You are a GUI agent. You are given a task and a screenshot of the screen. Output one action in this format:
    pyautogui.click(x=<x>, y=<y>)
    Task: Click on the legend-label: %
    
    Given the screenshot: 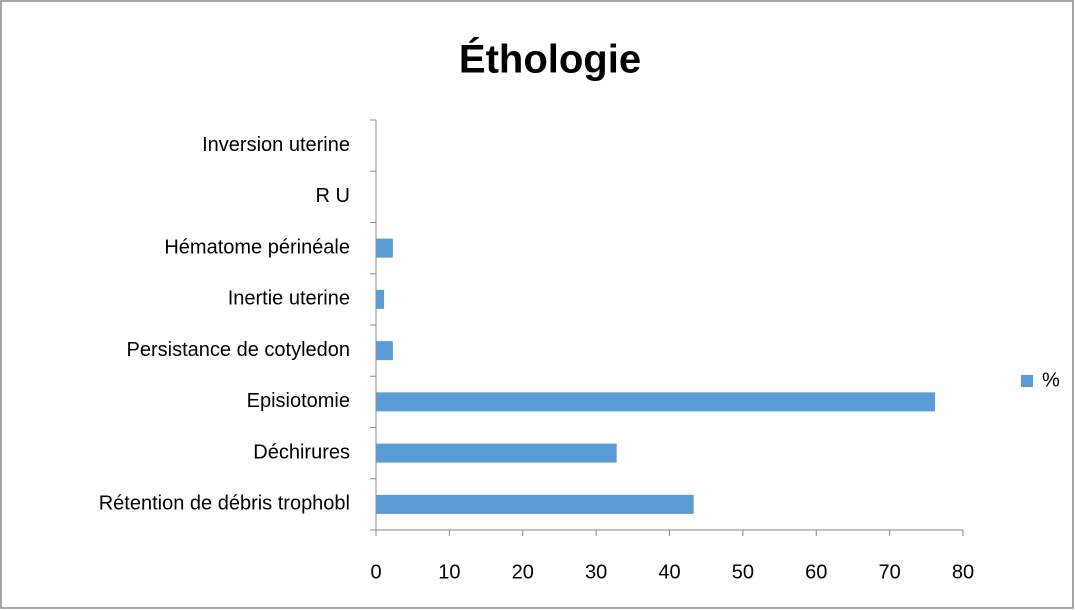 What is the action you would take?
    pyautogui.click(x=1051, y=380)
    